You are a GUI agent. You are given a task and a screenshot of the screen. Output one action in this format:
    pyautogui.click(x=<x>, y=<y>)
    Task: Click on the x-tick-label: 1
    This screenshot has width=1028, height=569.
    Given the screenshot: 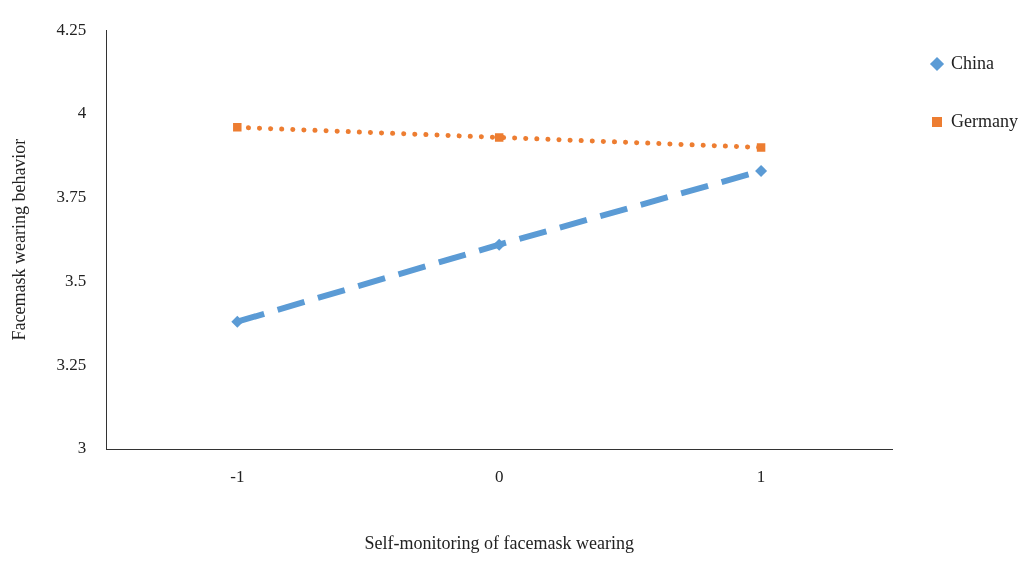 What is the action you would take?
    pyautogui.click(x=761, y=476)
    